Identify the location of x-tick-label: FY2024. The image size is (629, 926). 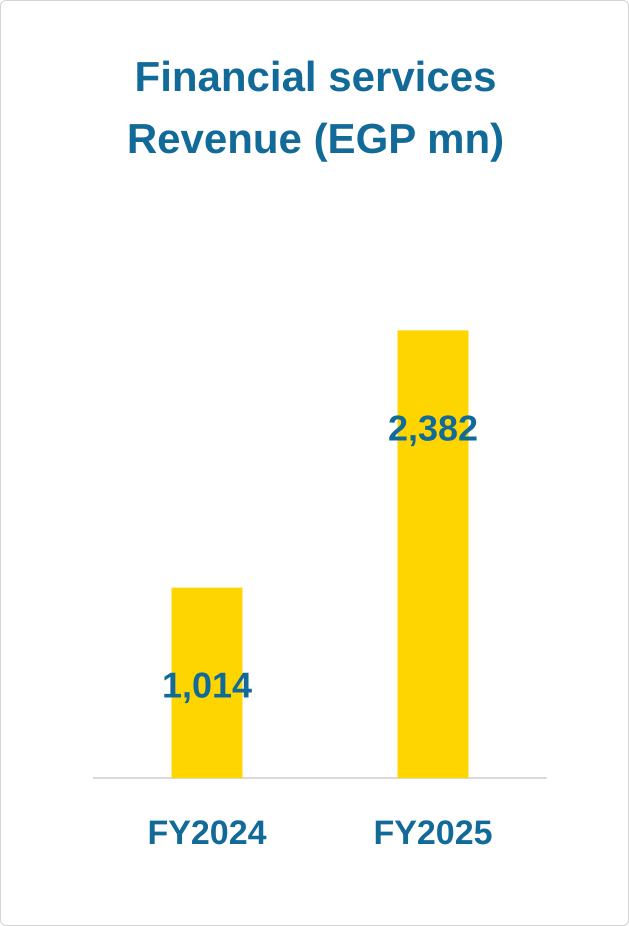
(207, 833).